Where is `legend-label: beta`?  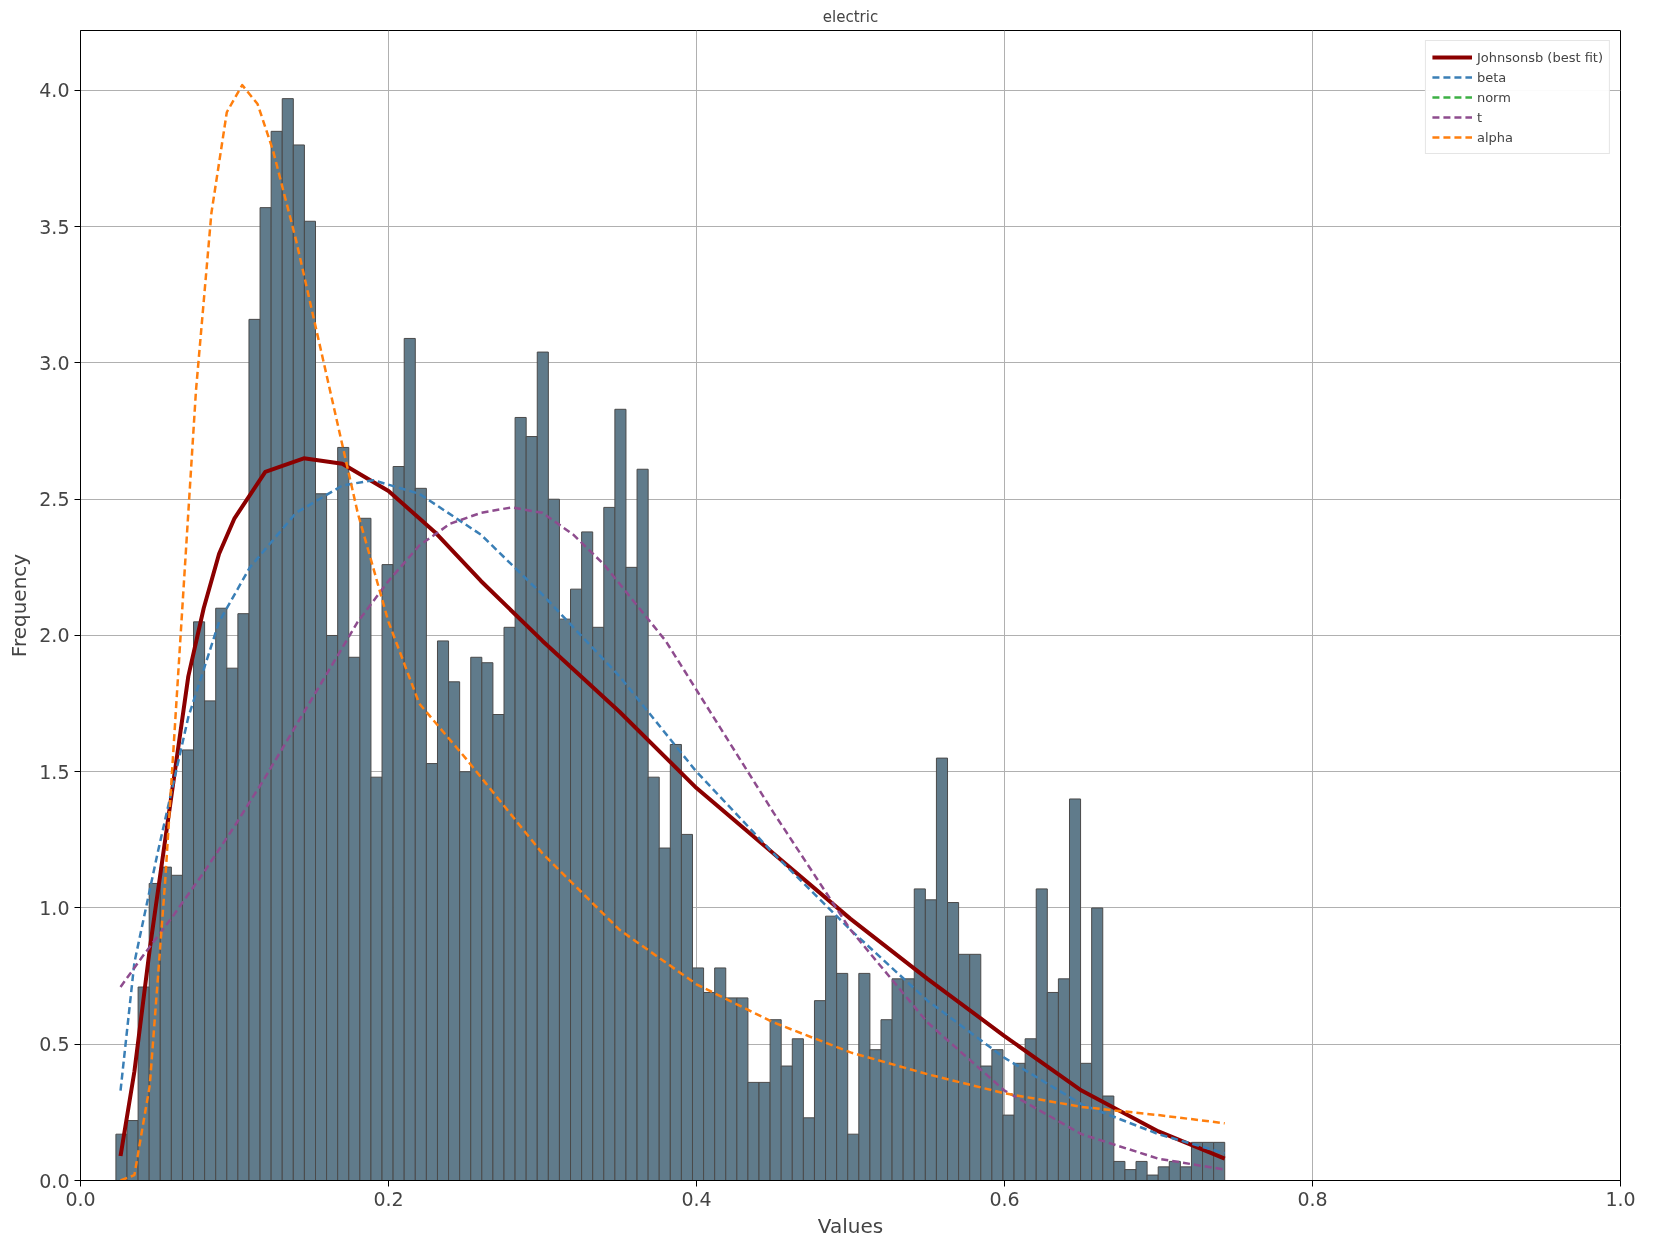 legend-label: beta is located at coordinates (1491, 77).